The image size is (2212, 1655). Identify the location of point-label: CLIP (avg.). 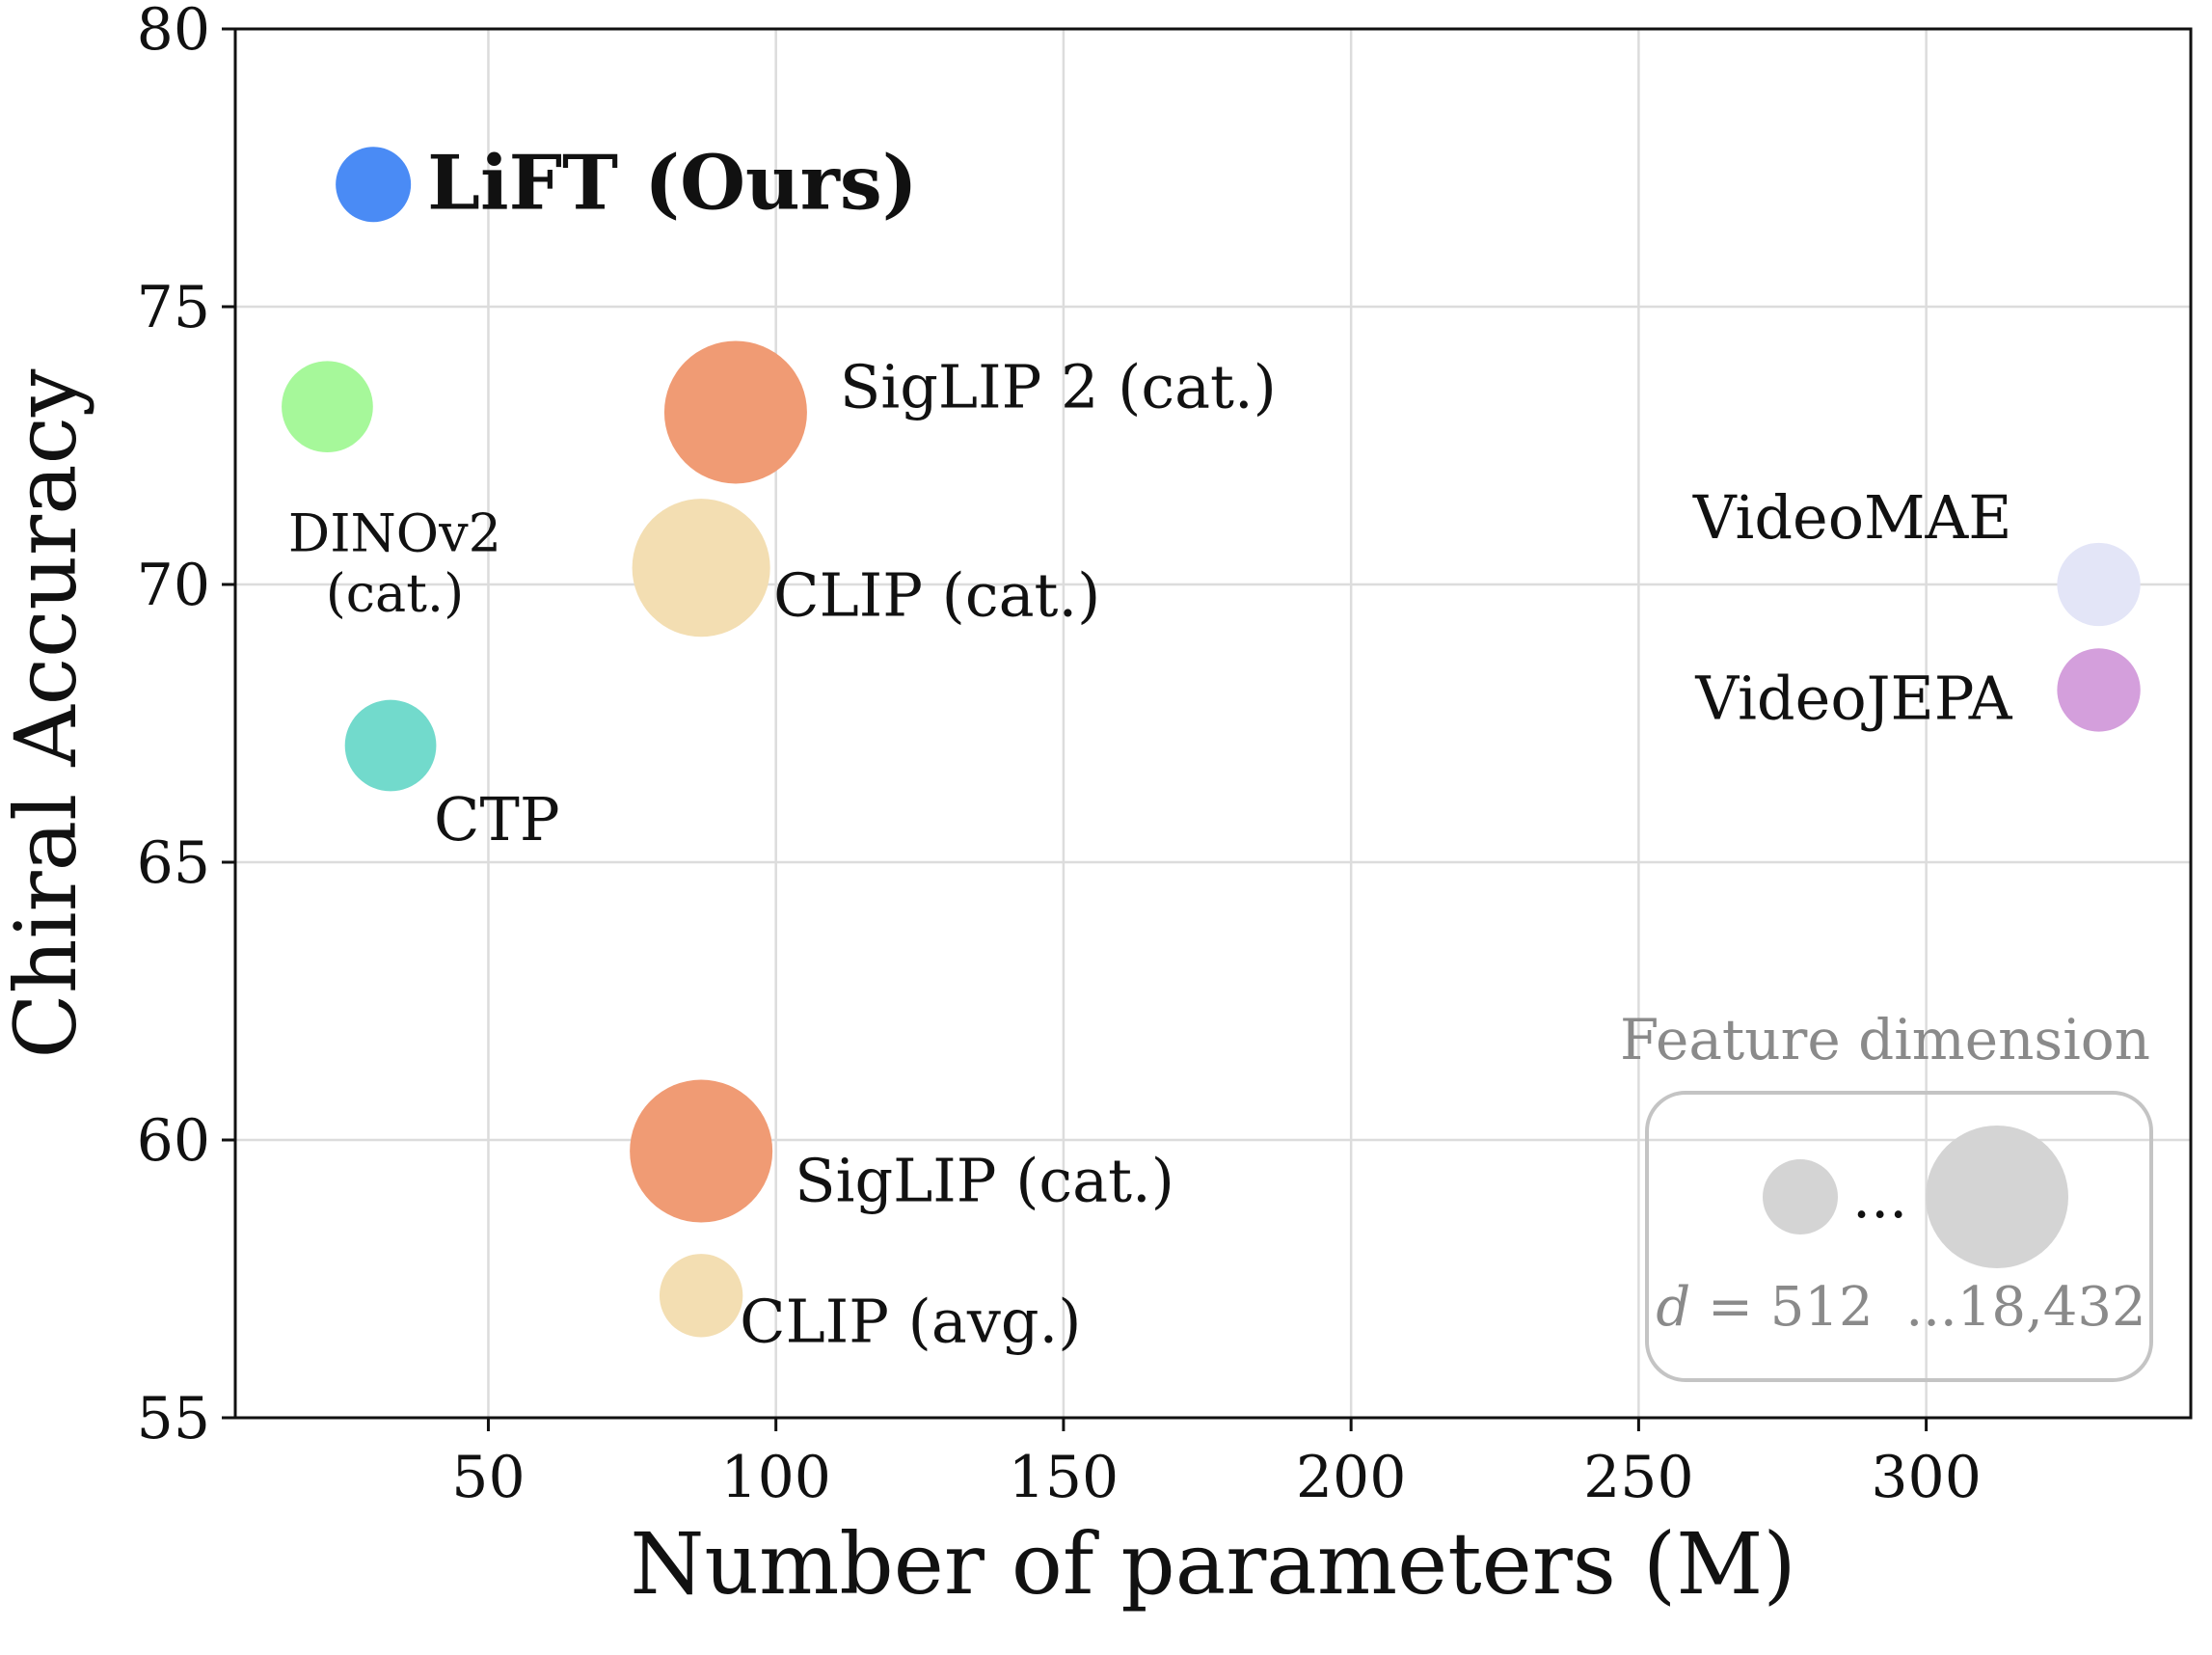
(911, 1321).